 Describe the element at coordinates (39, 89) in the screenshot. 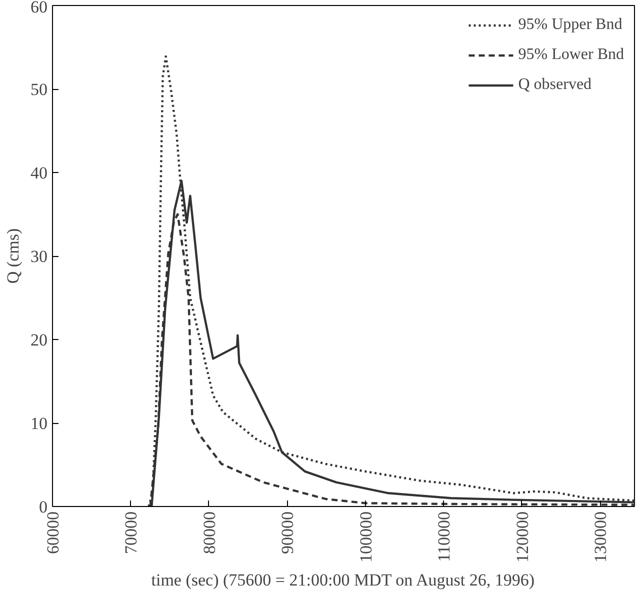

I see `y-tick-label: 50` at that location.